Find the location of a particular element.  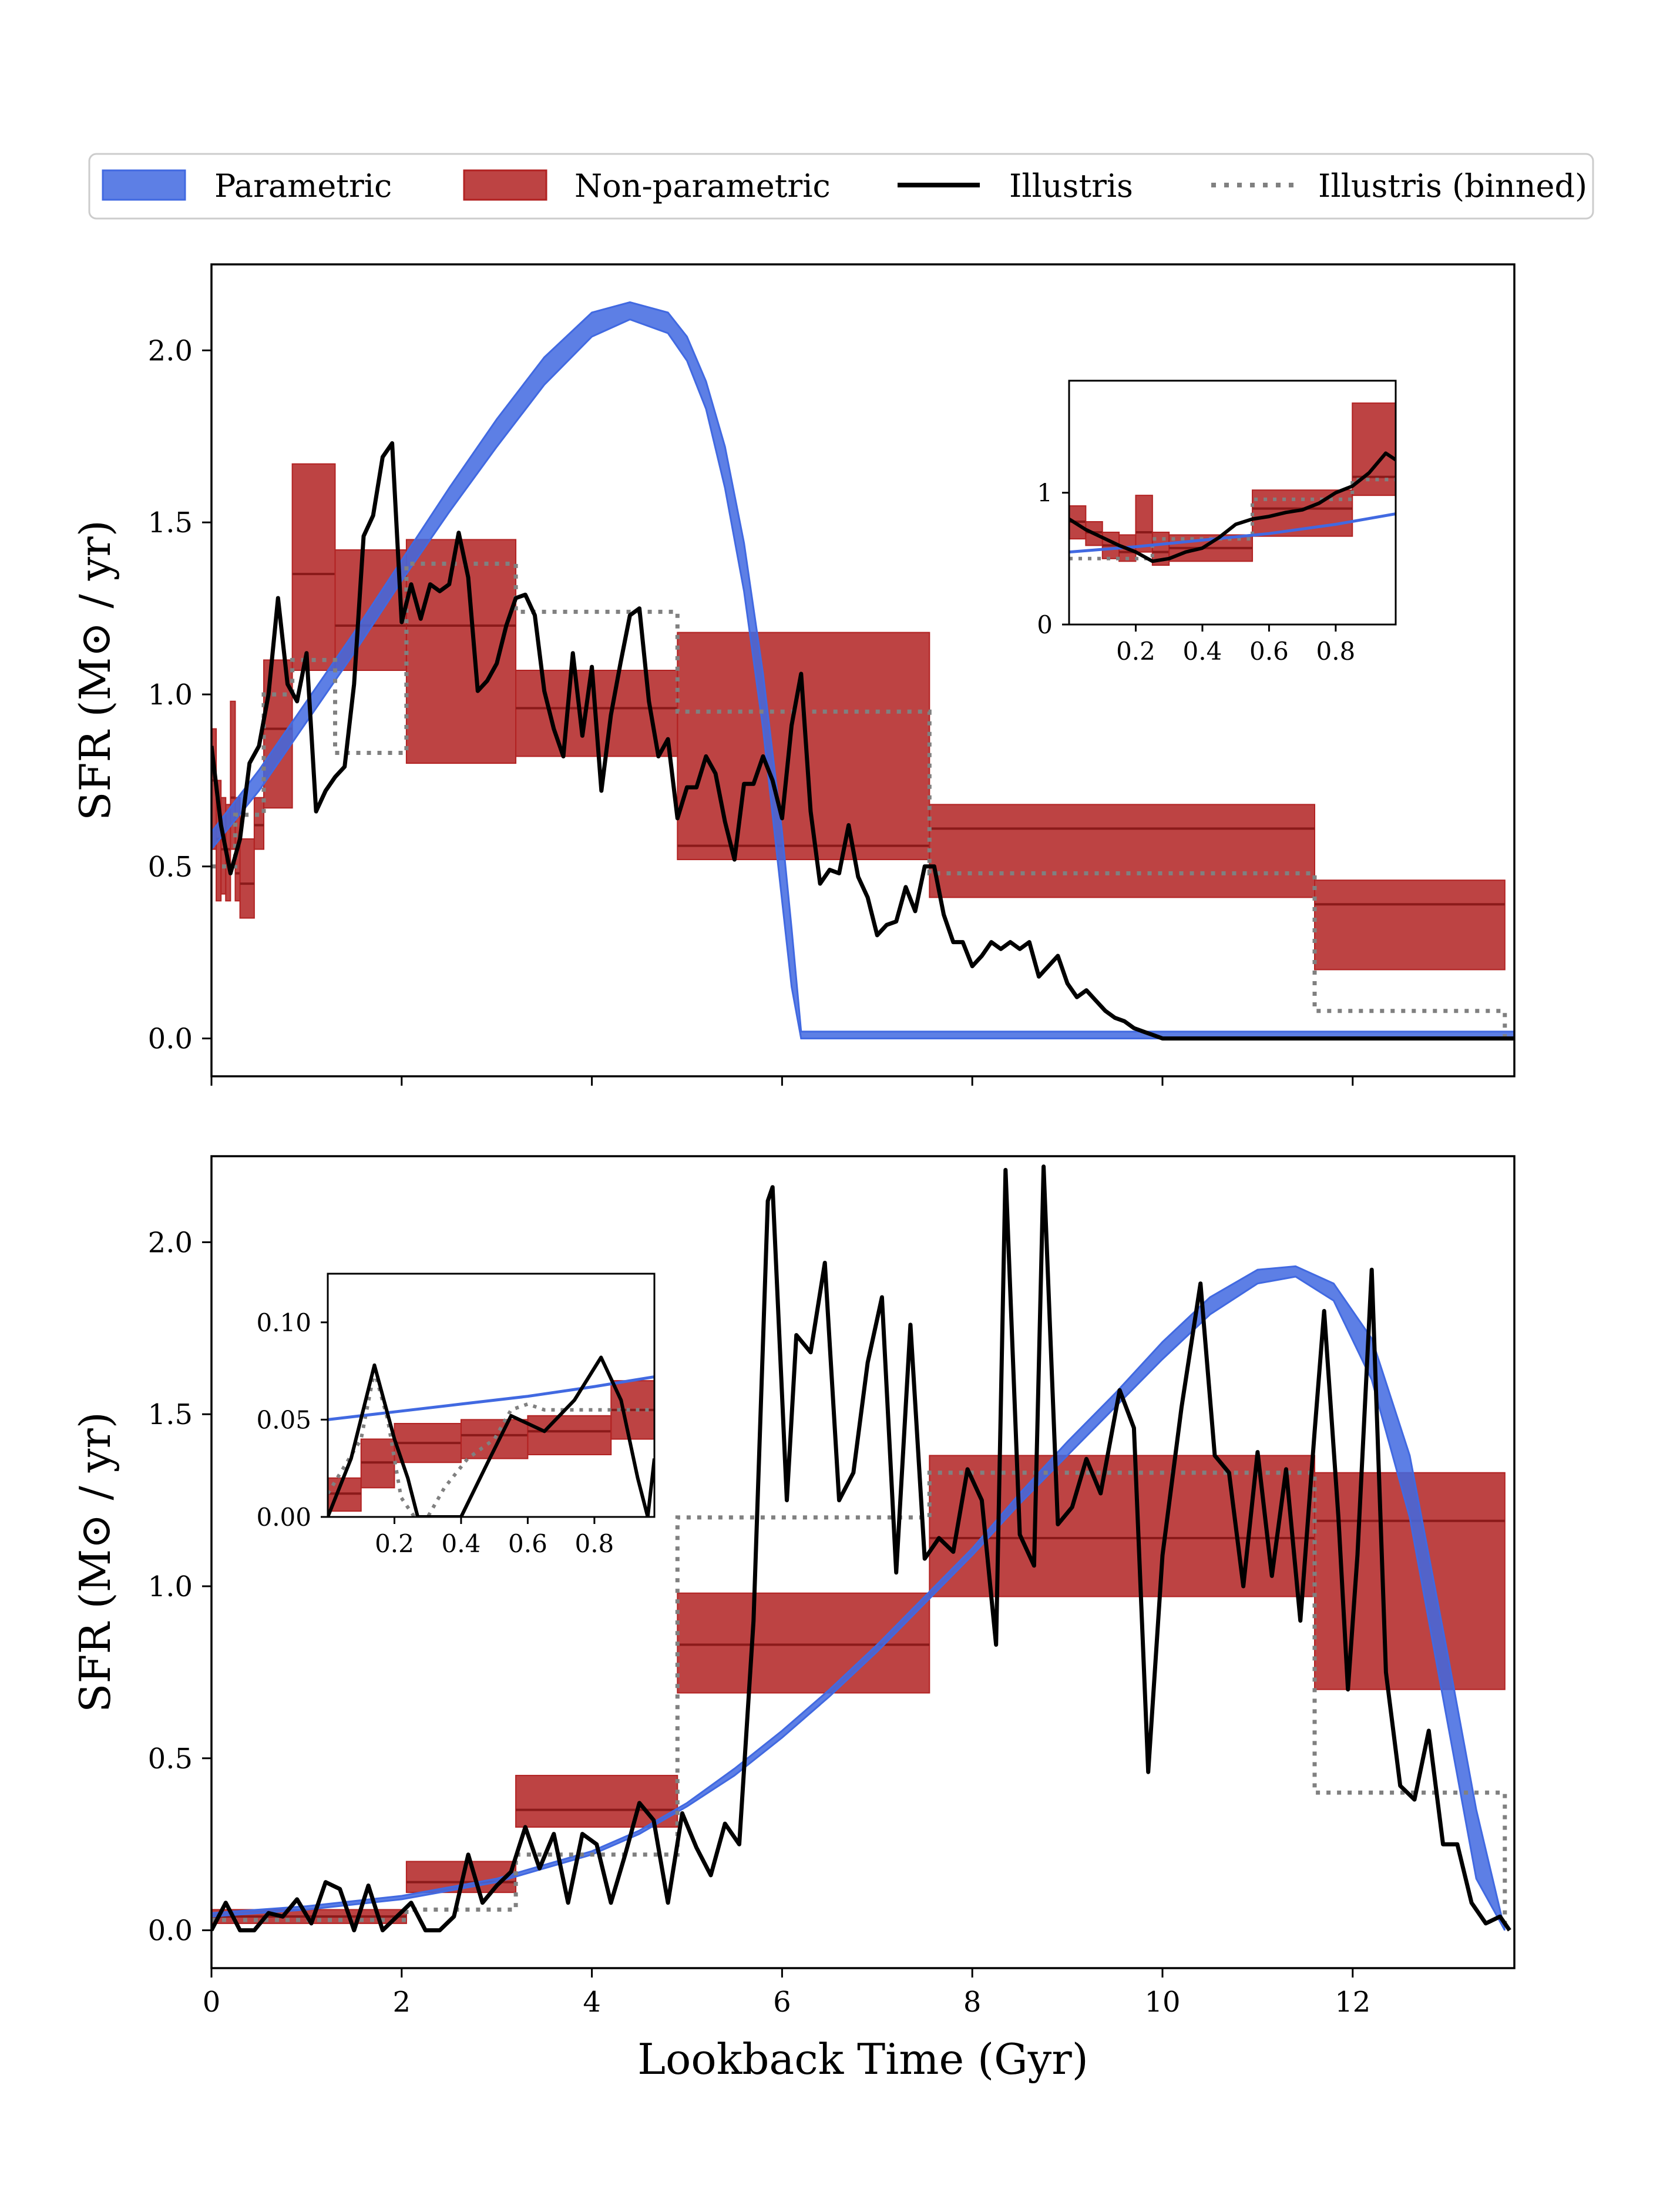

bottom-inset-x-tick-label-0: 0.2 is located at coordinates (394, 1543).